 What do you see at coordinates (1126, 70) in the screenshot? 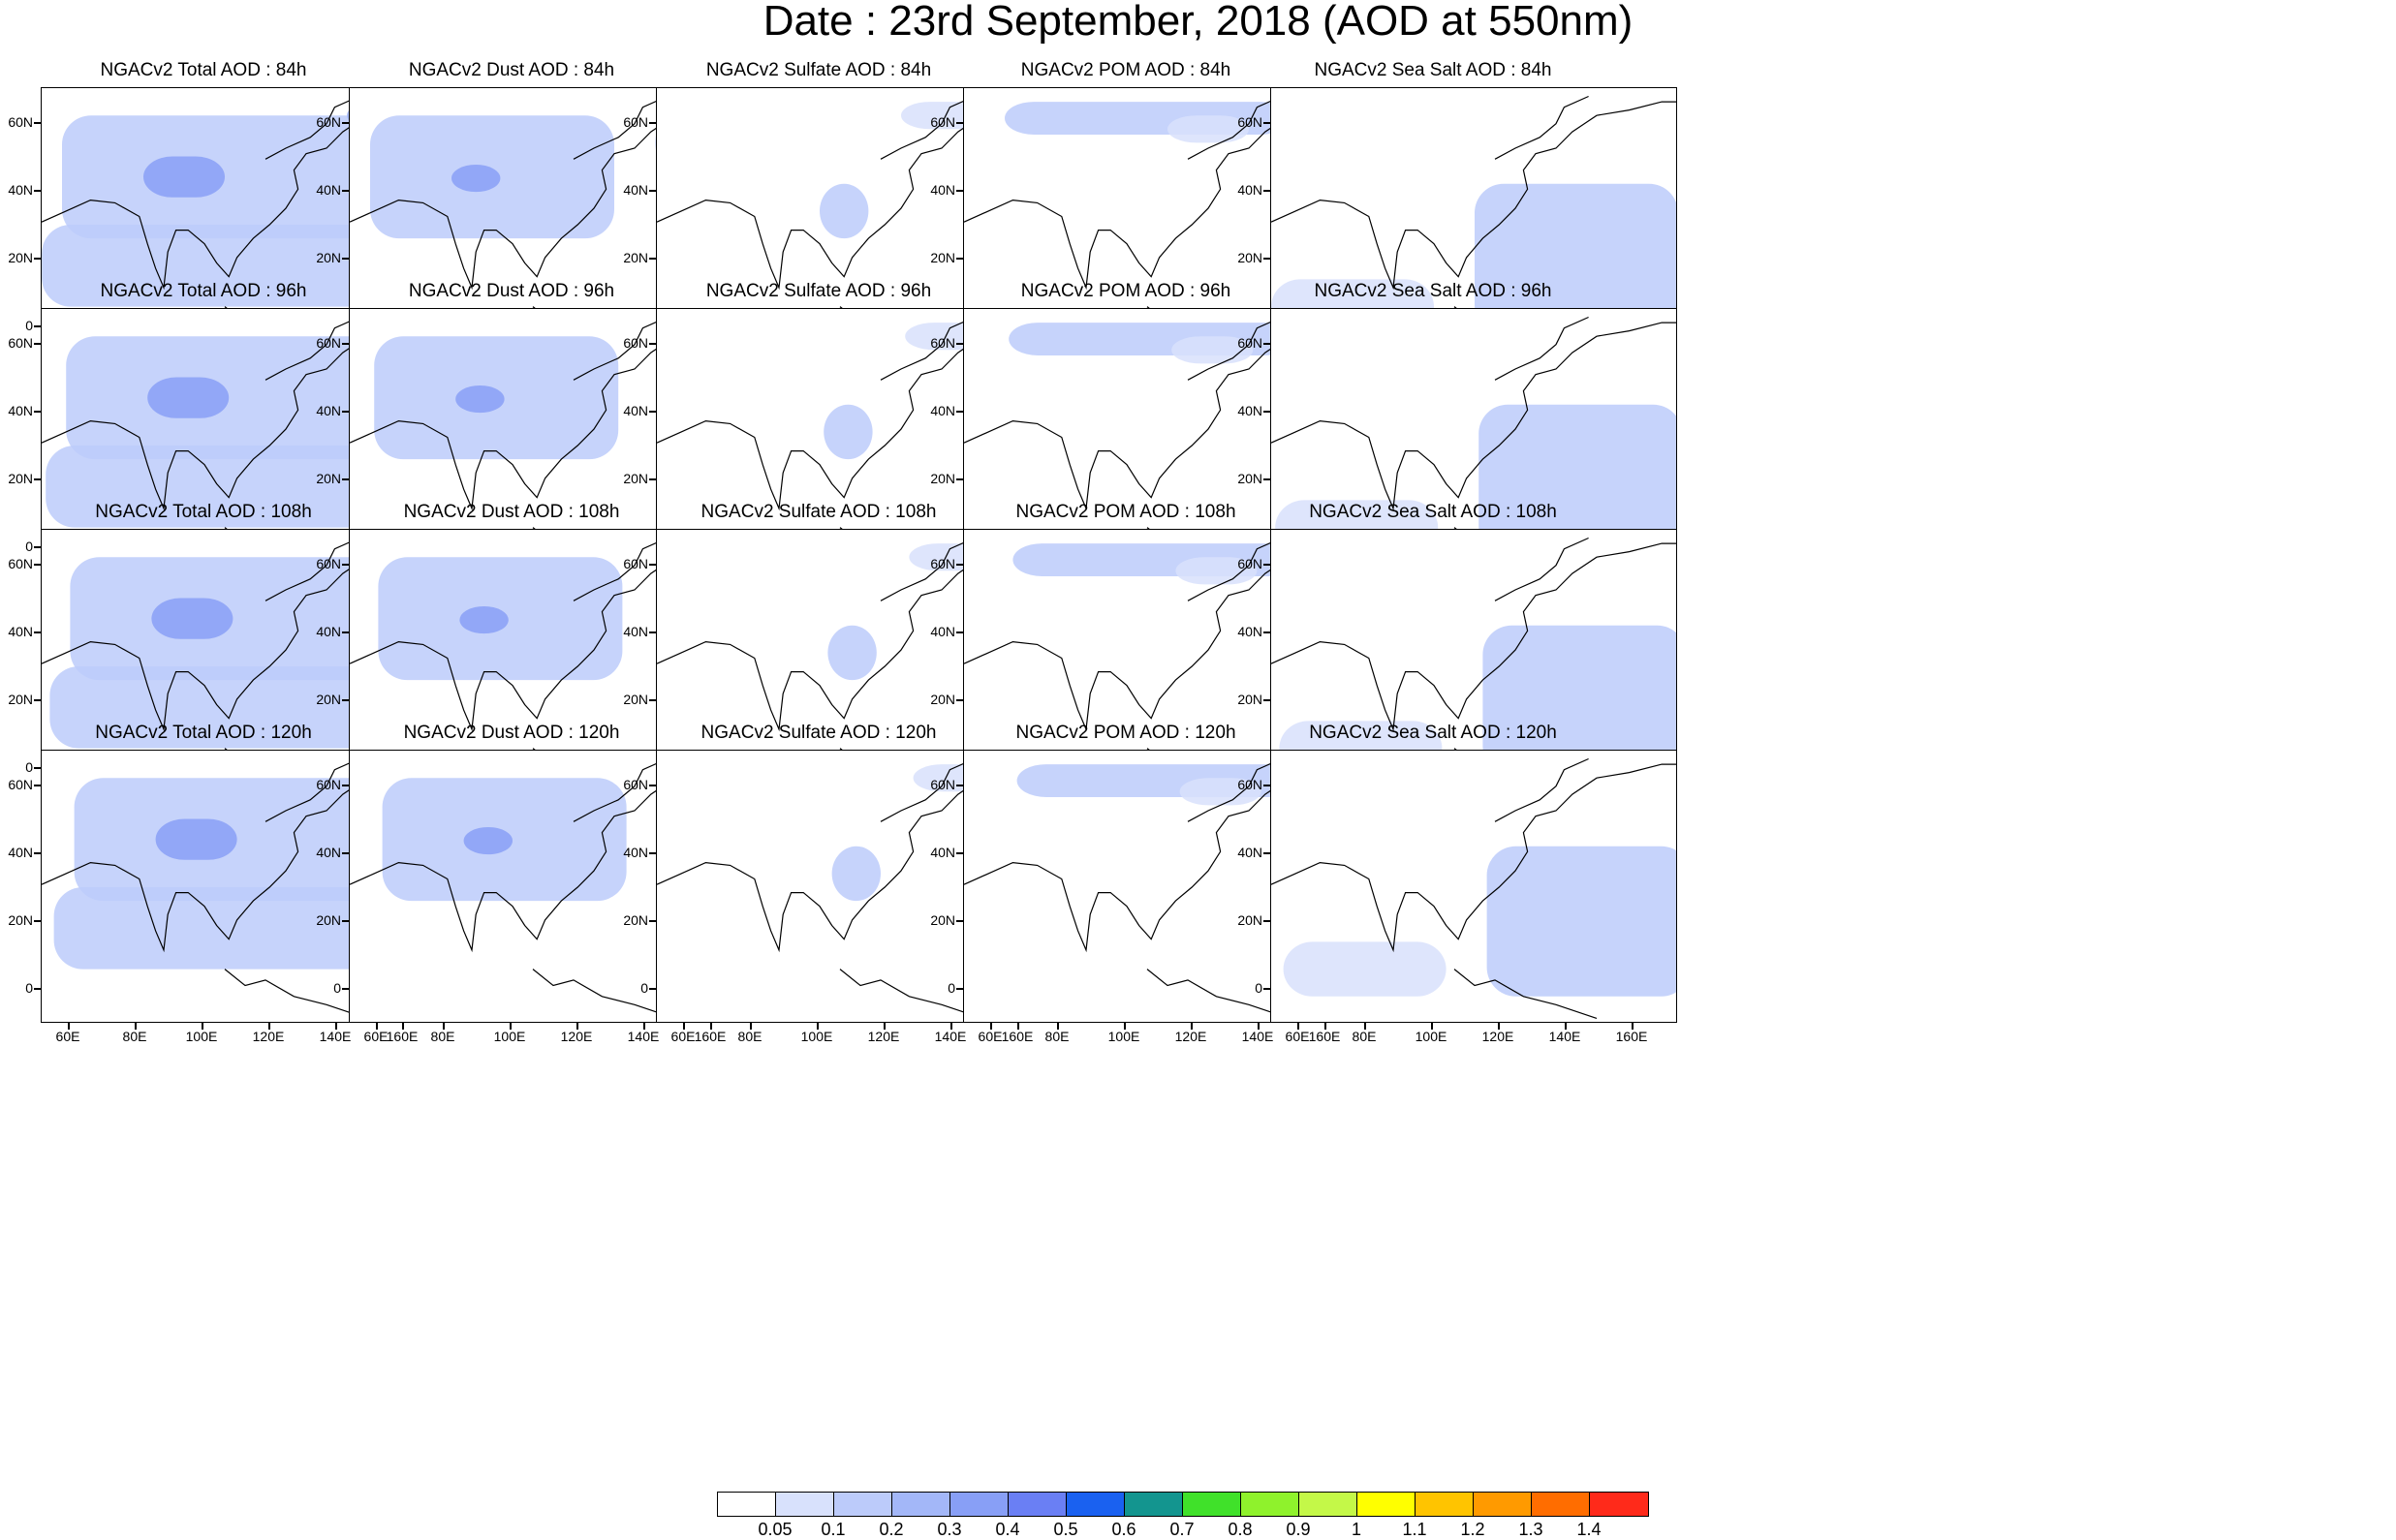
I see `panel-title: NGACv2 POM AOD : 84h` at bounding box center [1126, 70].